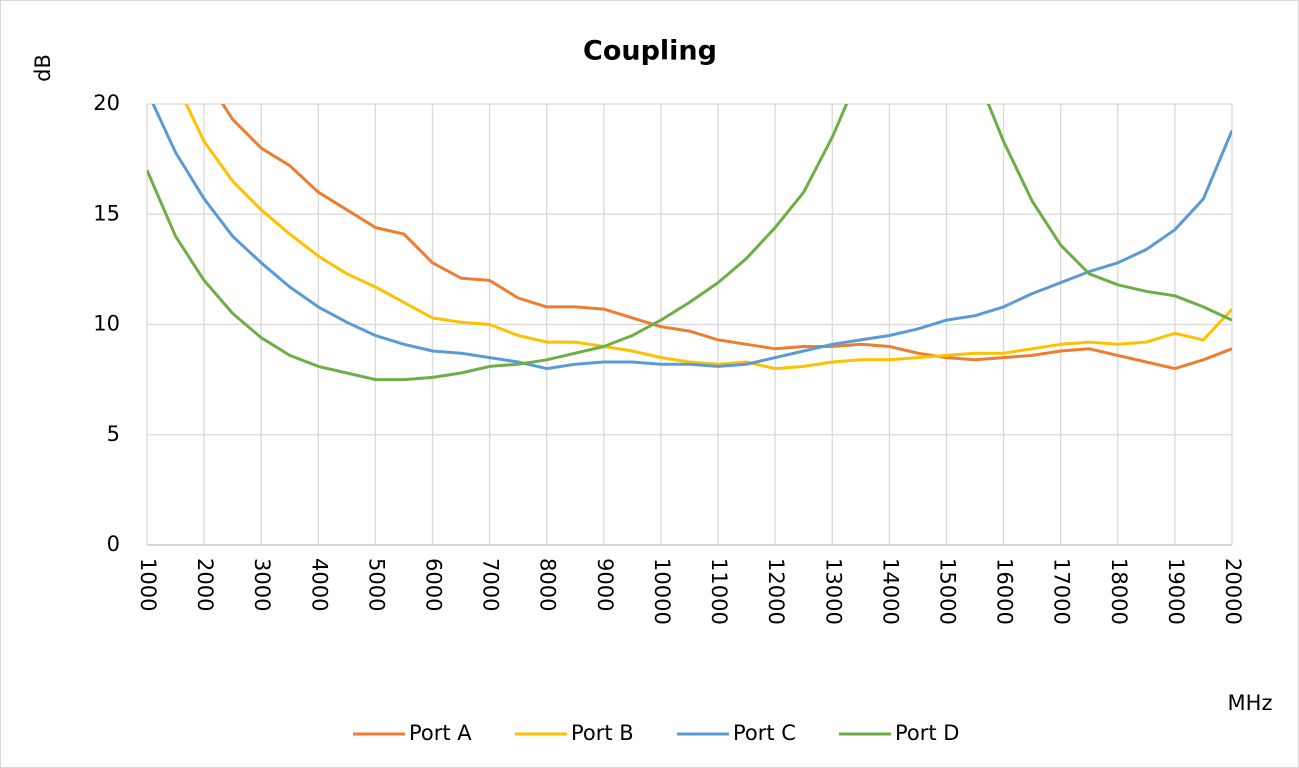  Describe the element at coordinates (319, 584) in the screenshot. I see `x-tick-label: 4000` at that location.